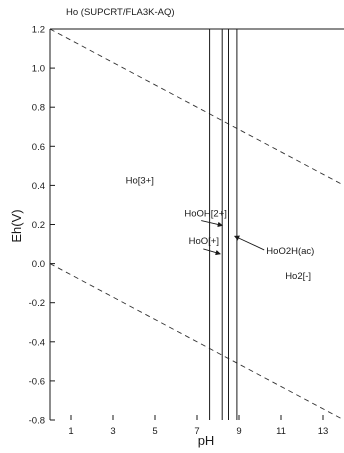 The height and width of the screenshot is (453, 344). I want to click on label-arrows, so click(233, 238).